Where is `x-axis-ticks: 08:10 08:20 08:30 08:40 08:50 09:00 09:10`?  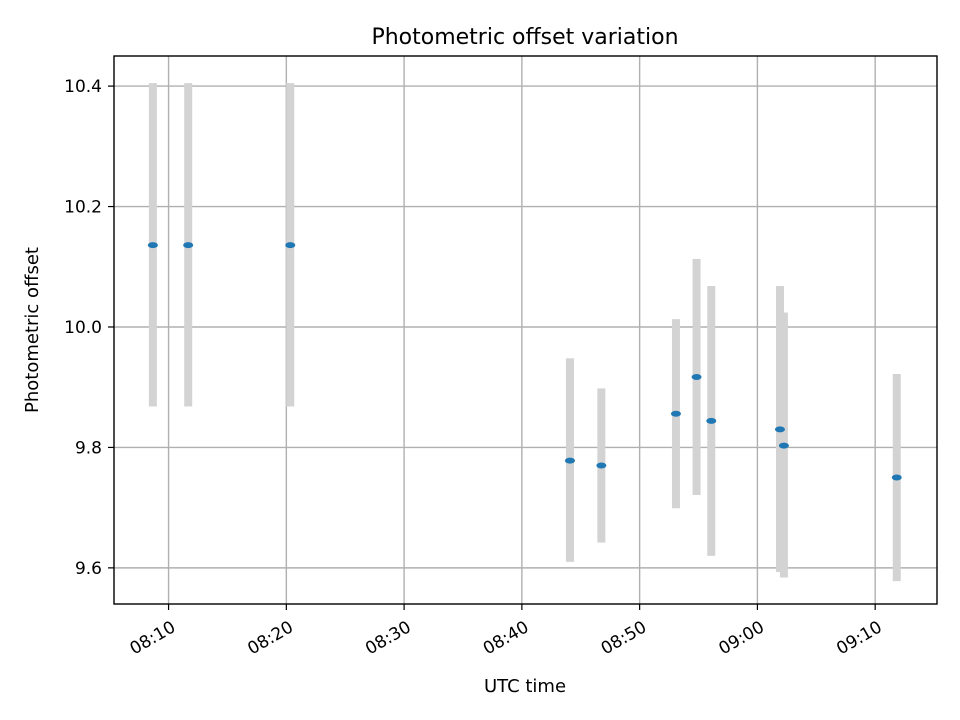 x-axis-ticks: 08:10 08:20 08:30 08:40 08:50 09:00 09:10 is located at coordinates (506, 631).